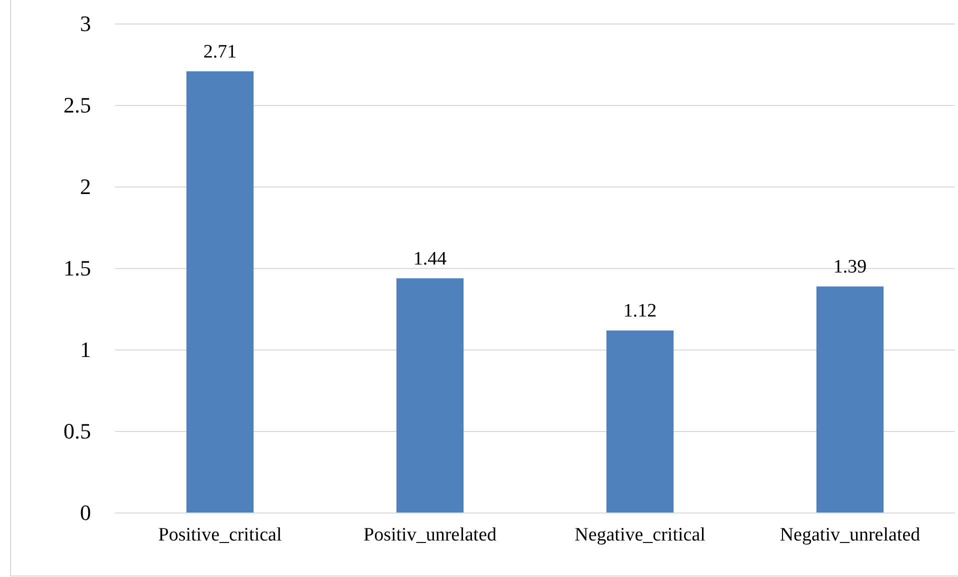  I want to click on y-tick-label: 2.5, so click(77, 105).